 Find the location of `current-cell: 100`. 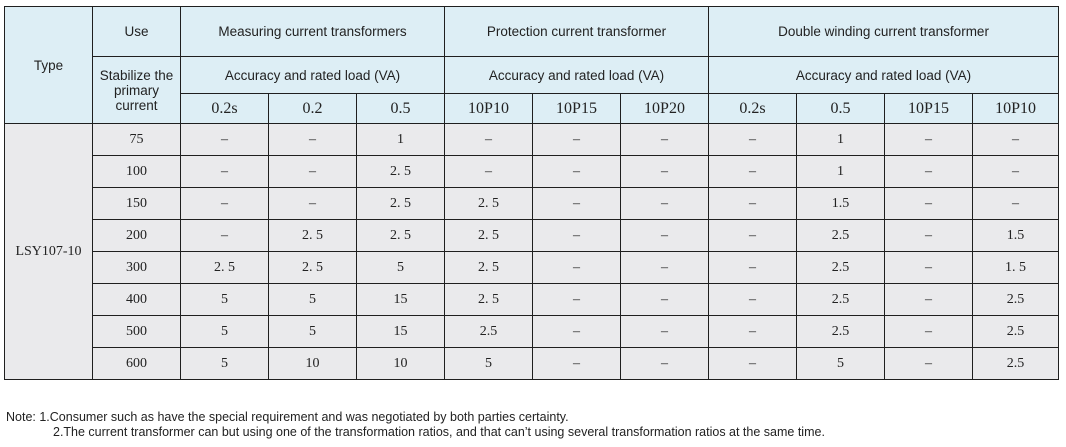

current-cell: 100 is located at coordinates (136, 171).